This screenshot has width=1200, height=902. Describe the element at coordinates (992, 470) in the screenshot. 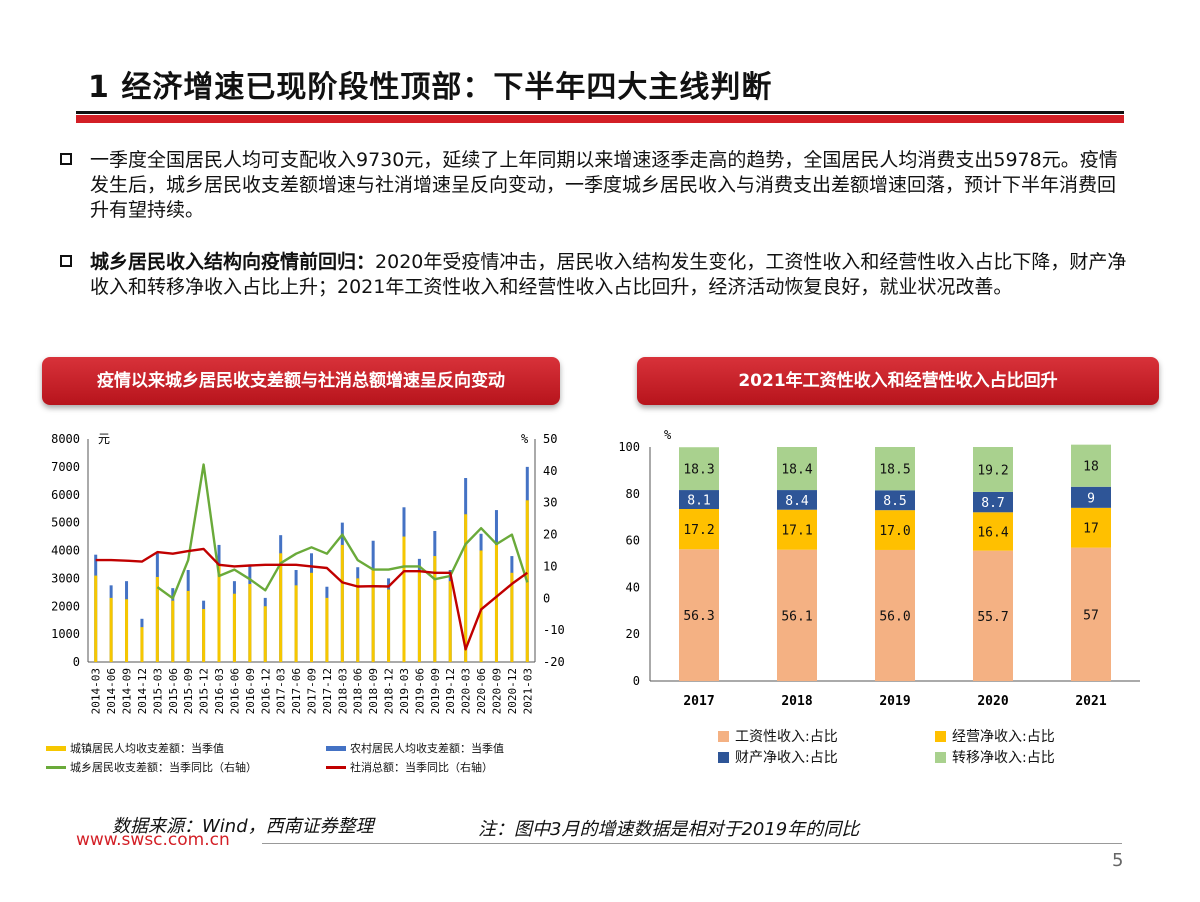

I see `transfer-data-label: 19.2` at that location.